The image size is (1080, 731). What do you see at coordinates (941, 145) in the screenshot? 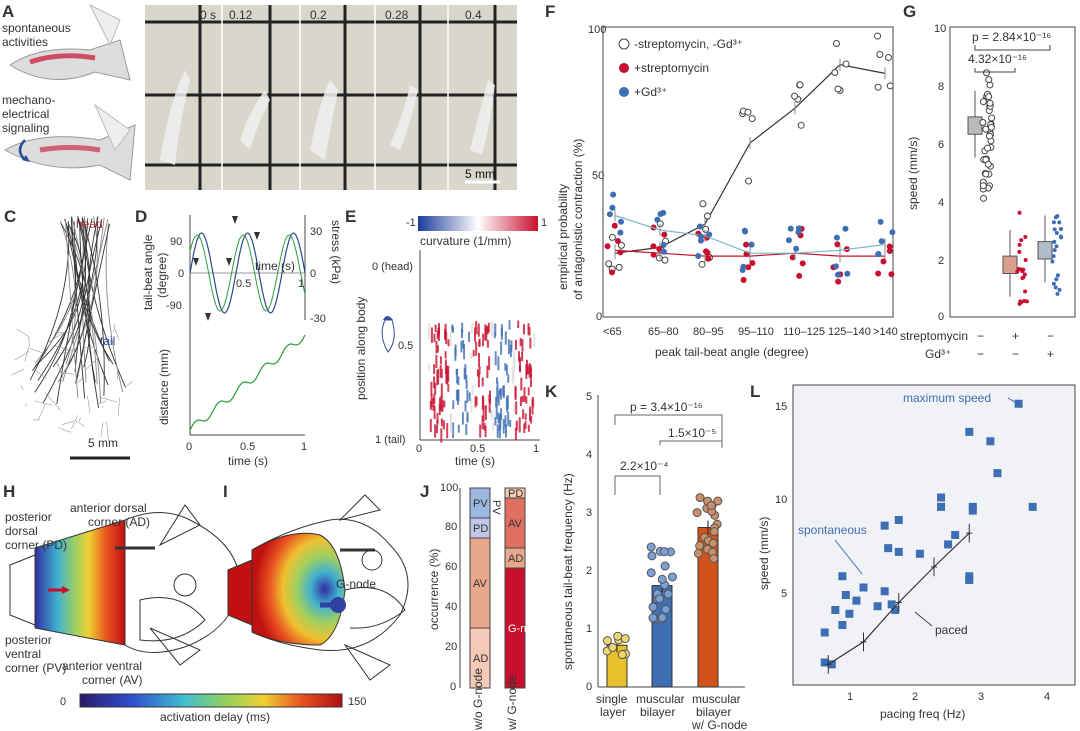
I see `g-ytick-6: 6` at bounding box center [941, 145].